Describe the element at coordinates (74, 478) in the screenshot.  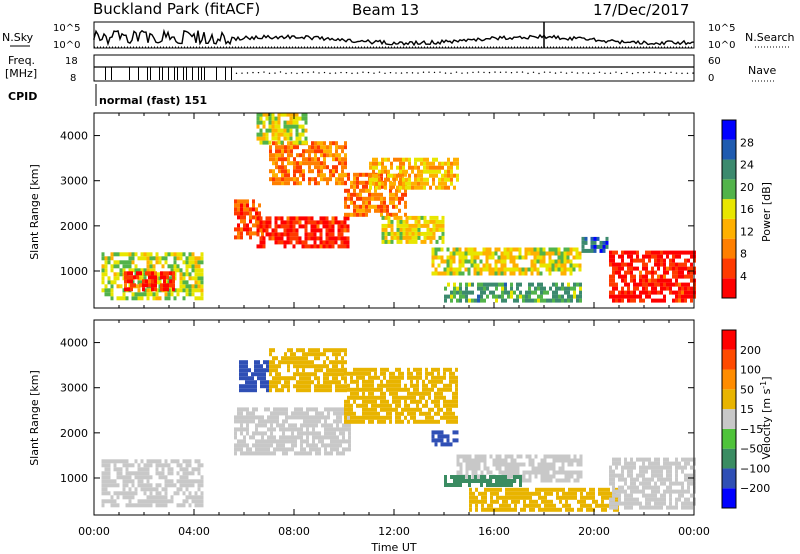
I see `y-tick-label: 1000` at that location.